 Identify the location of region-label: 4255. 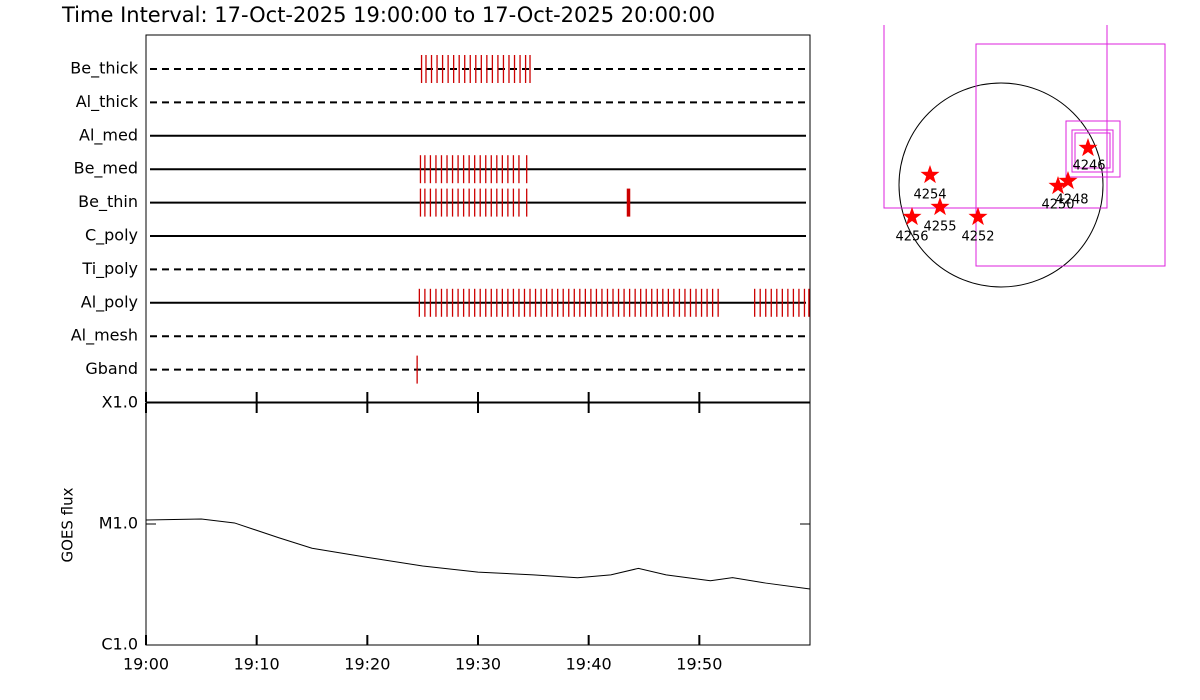
(939, 227).